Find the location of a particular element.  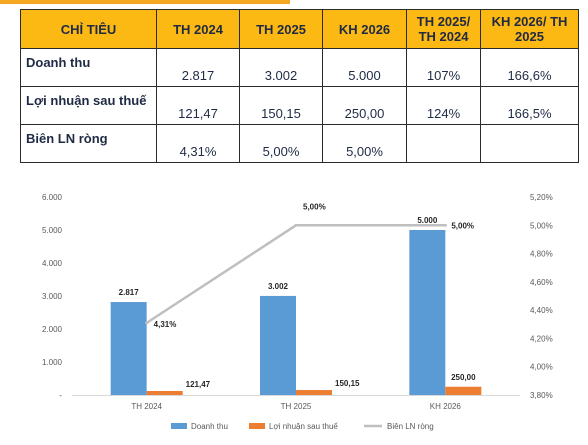

y2-tick-label: 5,00% is located at coordinates (541, 225).